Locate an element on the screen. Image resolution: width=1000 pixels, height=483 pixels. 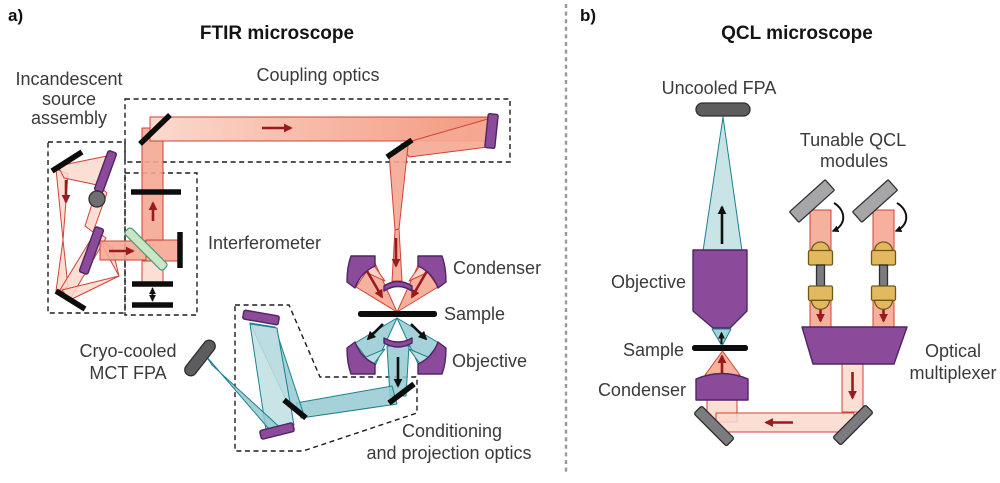
objective-secondary-mirror is located at coordinates (398, 342).